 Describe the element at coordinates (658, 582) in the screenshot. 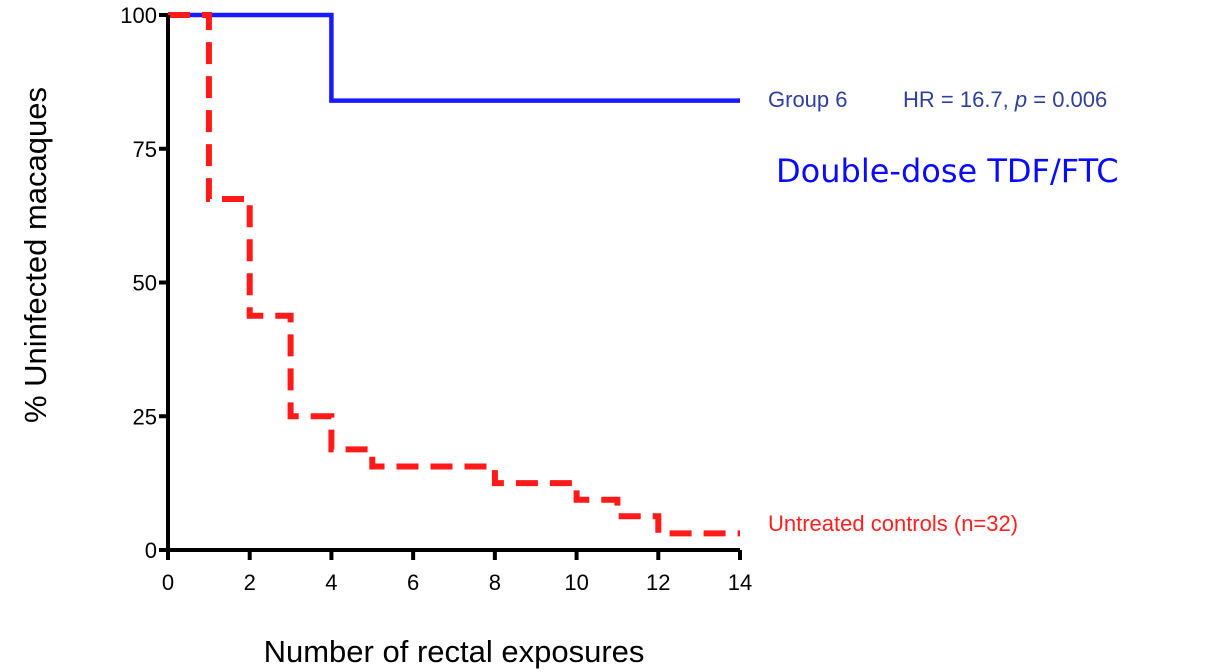

I see `x-tick-label-12: 12` at that location.